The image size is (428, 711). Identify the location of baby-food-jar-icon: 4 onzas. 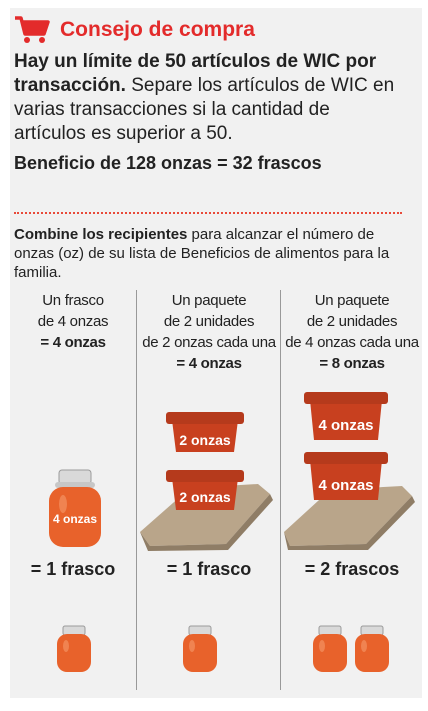
(75, 508).